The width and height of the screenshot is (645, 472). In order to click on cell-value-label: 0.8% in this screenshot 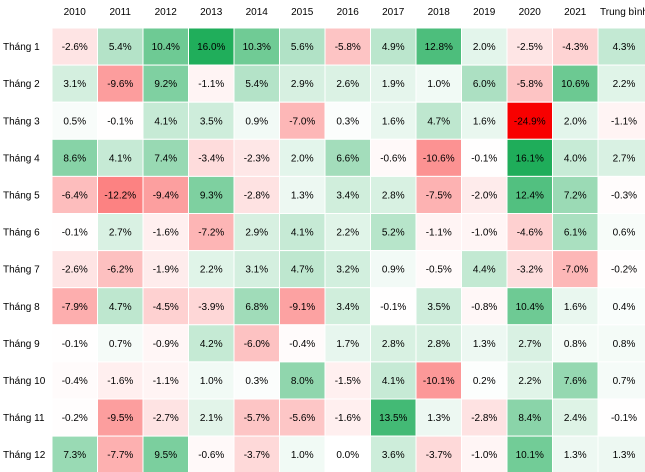, I will do `click(624, 344)`.